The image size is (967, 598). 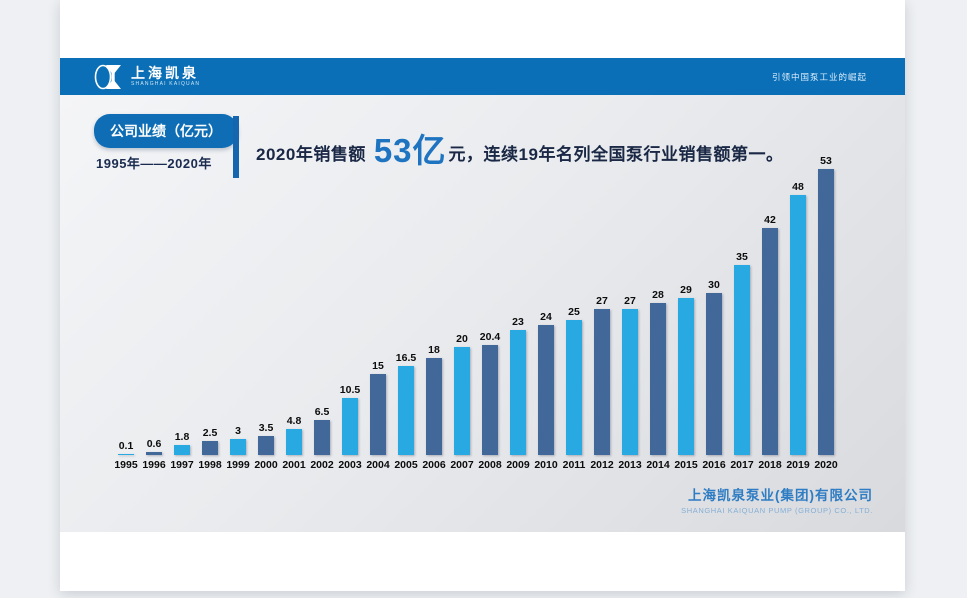 What do you see at coordinates (777, 510) in the screenshot?
I see `footer-company-en: SHANGHAI KAIQUAN PUMP (GROUP) CO., LTD.` at bounding box center [777, 510].